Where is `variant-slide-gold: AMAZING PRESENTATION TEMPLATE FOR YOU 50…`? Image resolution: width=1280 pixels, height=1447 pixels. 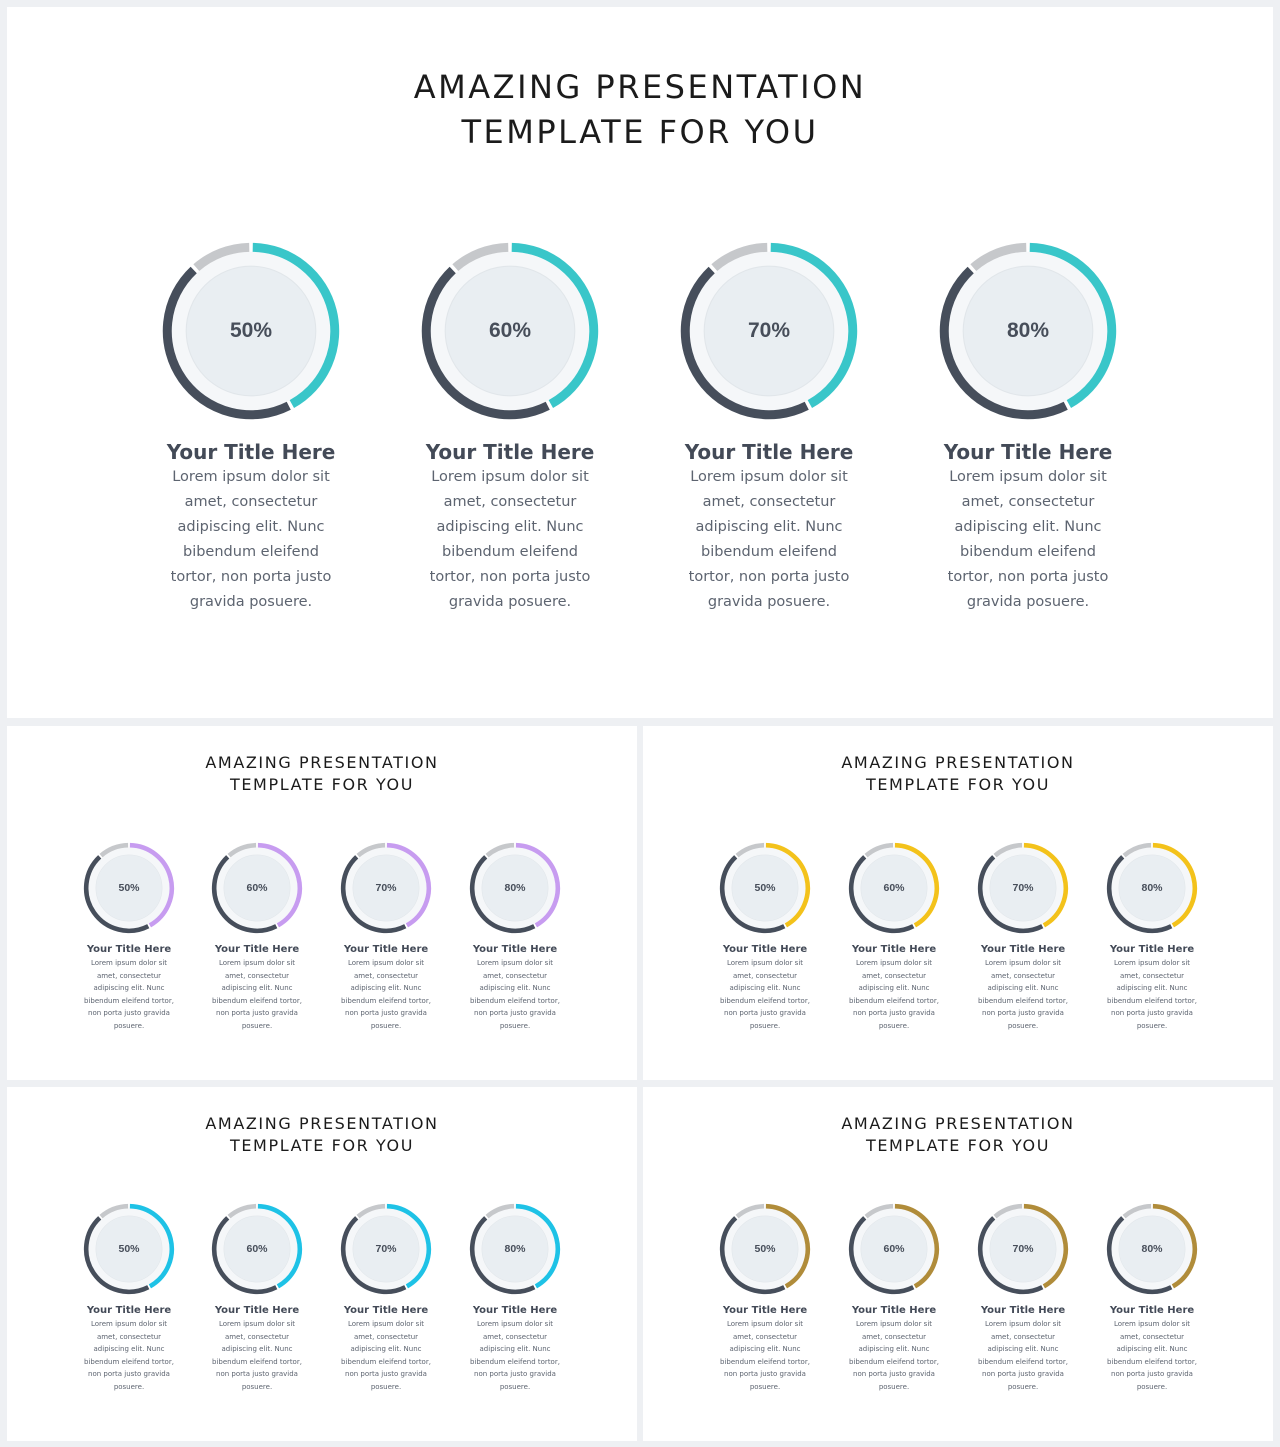 variant-slide-gold: AMAZING PRESENTATION TEMPLATE FOR YOU 50… is located at coordinates (958, 1264).